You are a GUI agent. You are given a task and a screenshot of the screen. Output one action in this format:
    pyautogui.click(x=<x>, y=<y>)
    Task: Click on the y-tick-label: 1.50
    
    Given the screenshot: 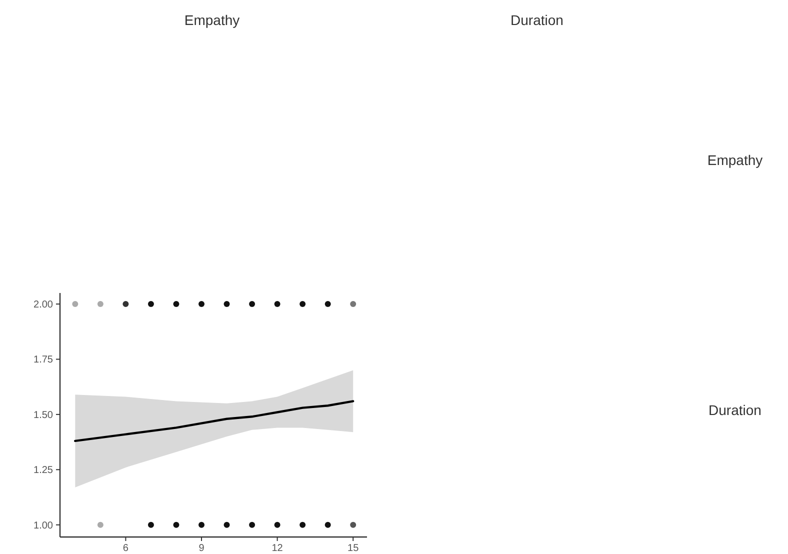 What is the action you would take?
    pyautogui.click(x=44, y=415)
    